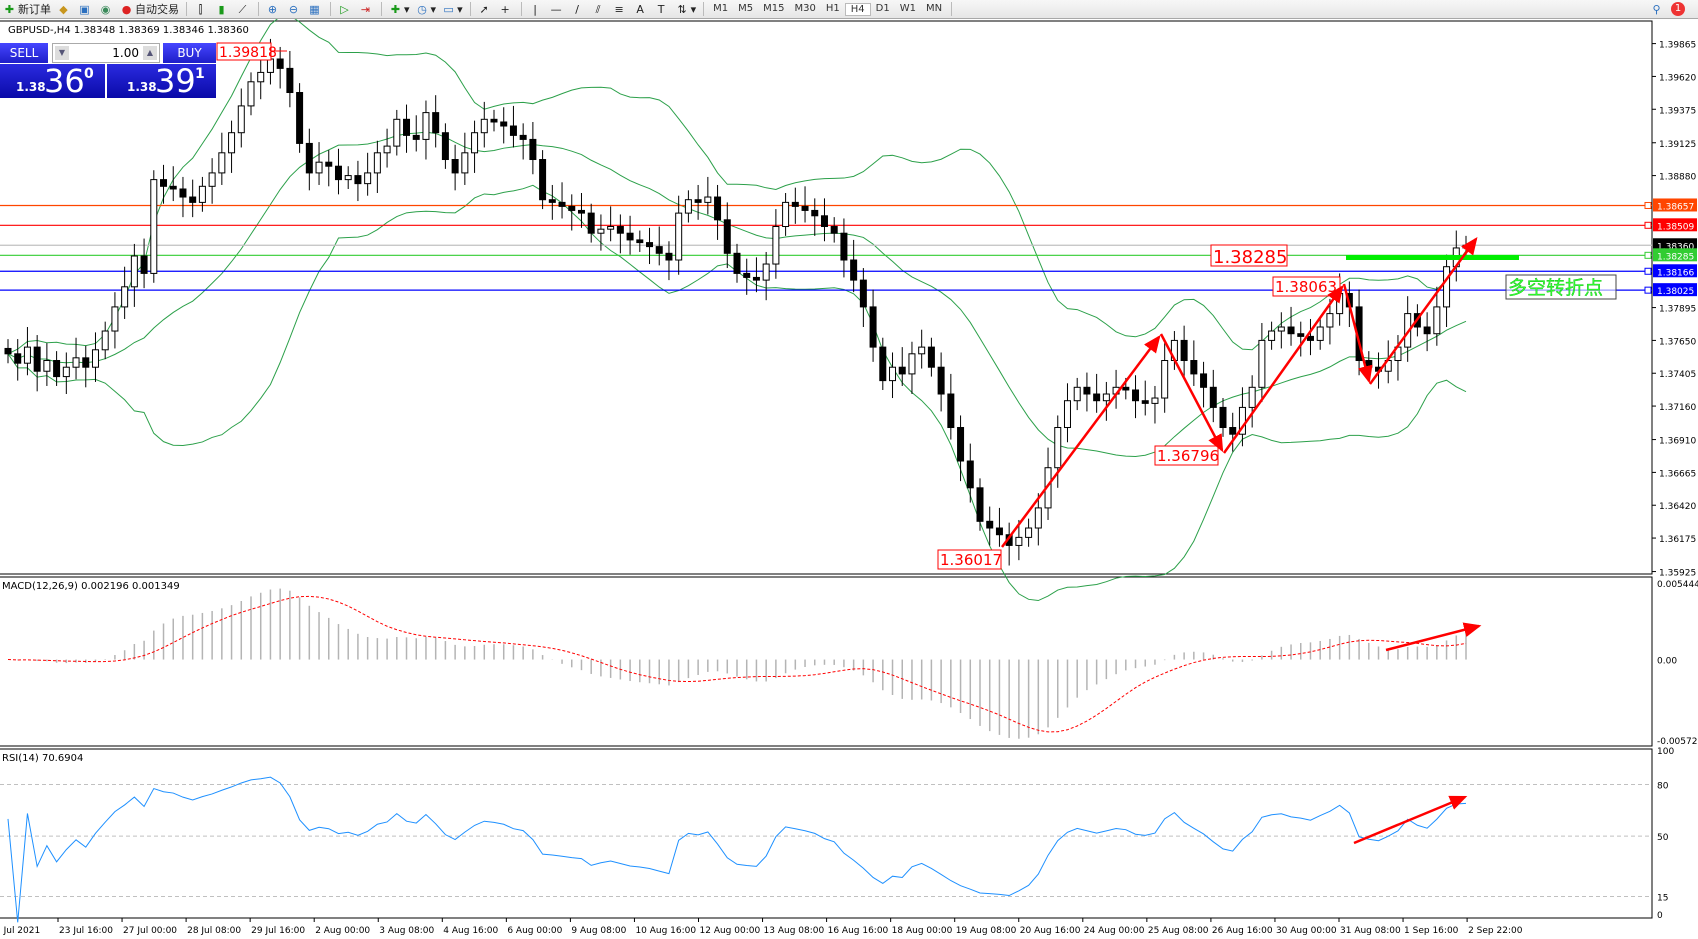 This screenshot has height=939, width=1698. What do you see at coordinates (27, 9) in the screenshot?
I see `new-order-button: ✚ 新订单` at bounding box center [27, 9].